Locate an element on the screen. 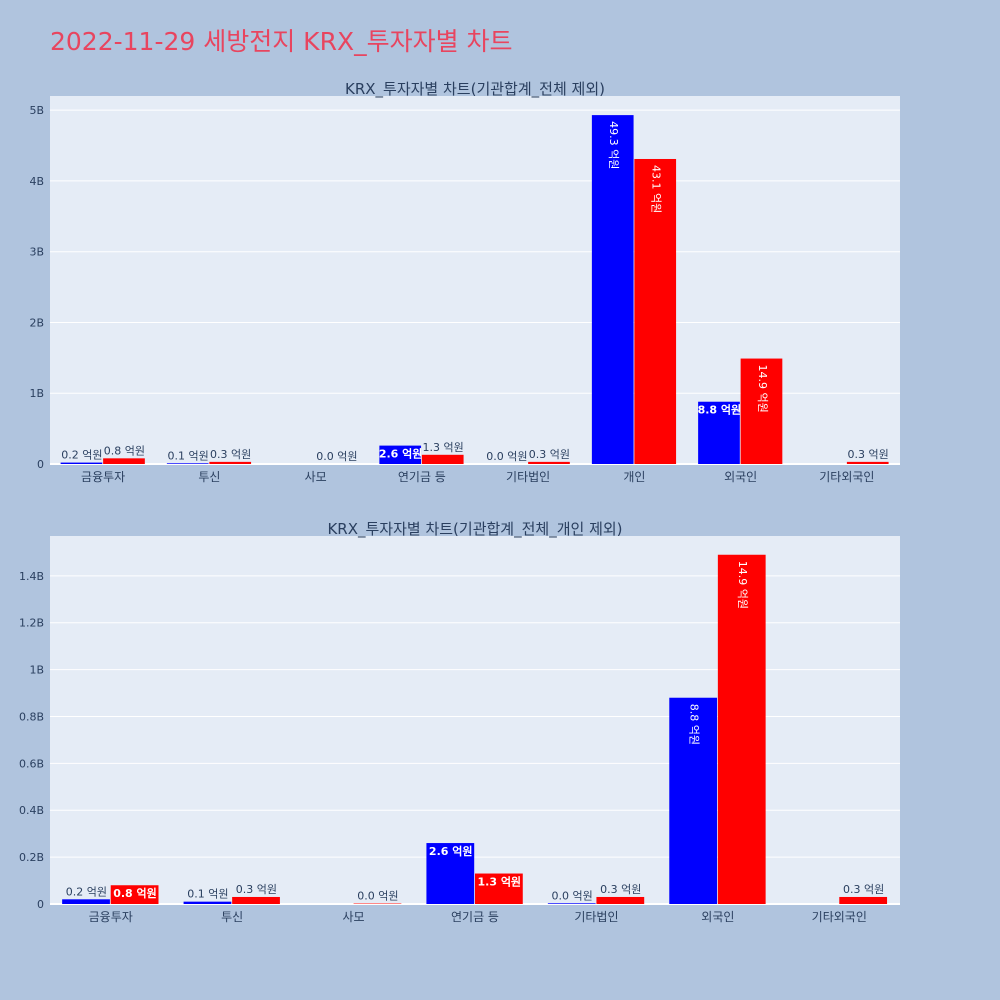 Image resolution: width=1000 pixels, height=1000 pixels. y-tick-label: 3B is located at coordinates (36, 252).